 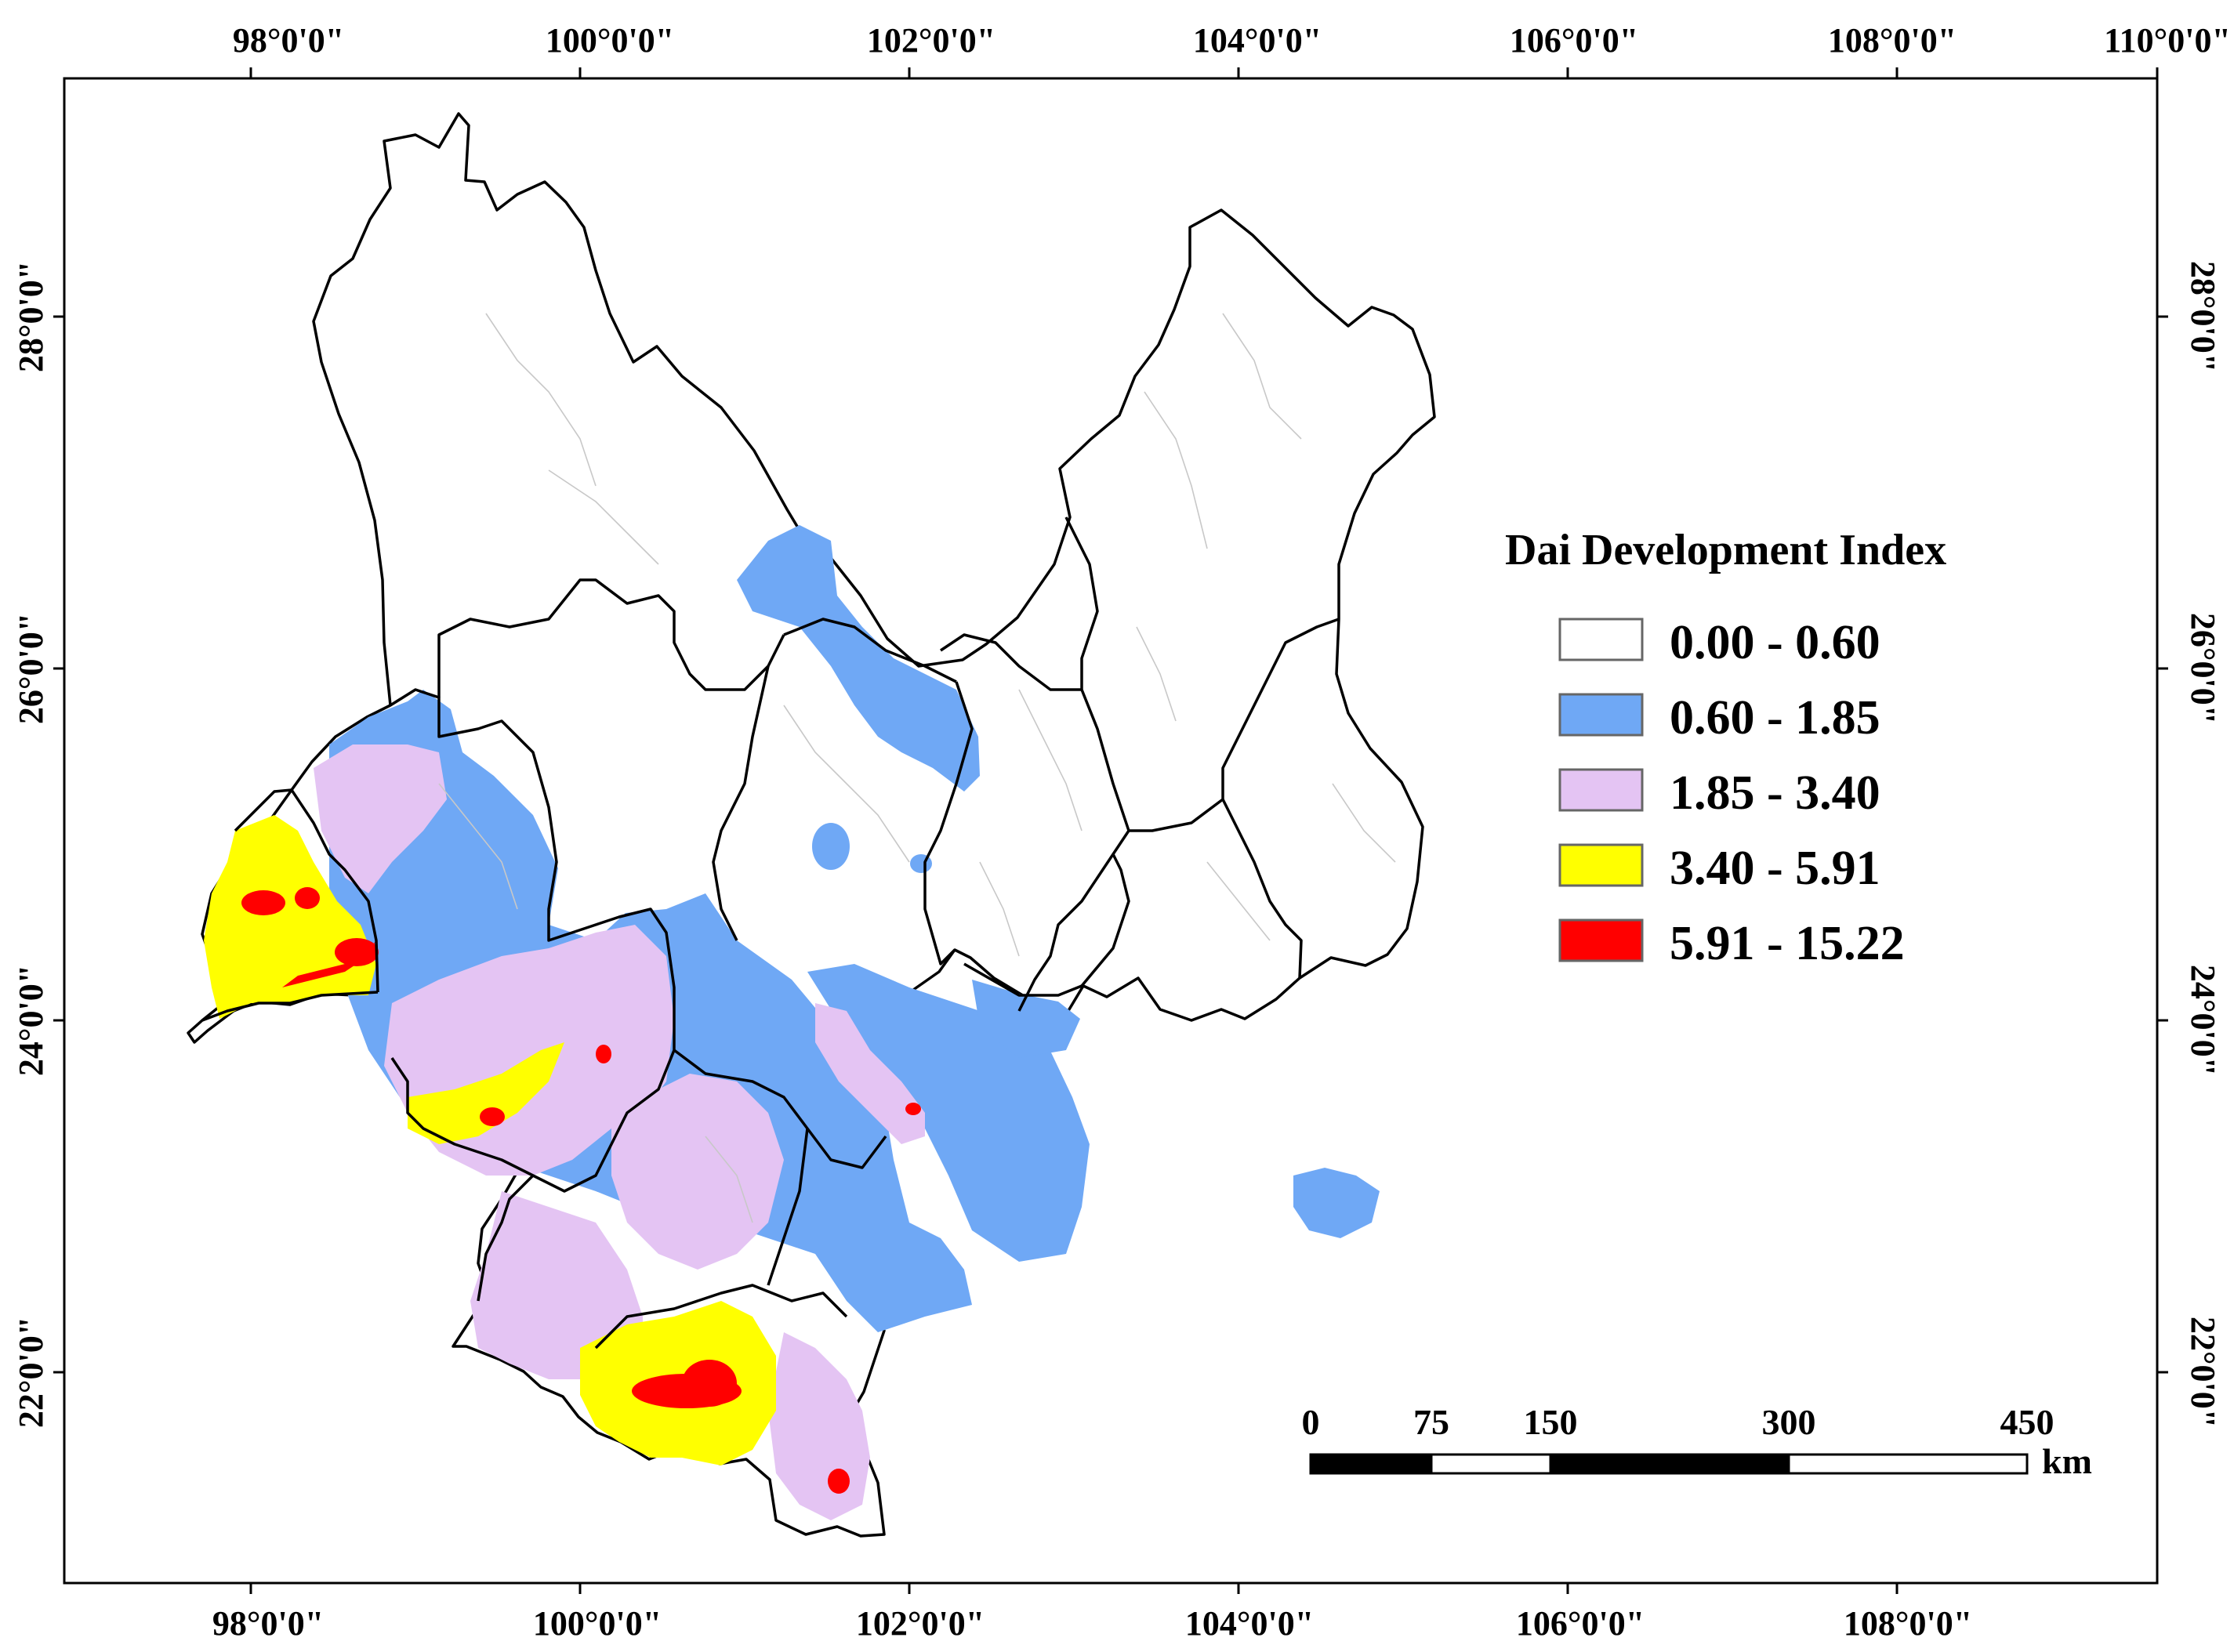 I want to click on legend-label: 5.91 - 15.22, so click(x=1787, y=943).